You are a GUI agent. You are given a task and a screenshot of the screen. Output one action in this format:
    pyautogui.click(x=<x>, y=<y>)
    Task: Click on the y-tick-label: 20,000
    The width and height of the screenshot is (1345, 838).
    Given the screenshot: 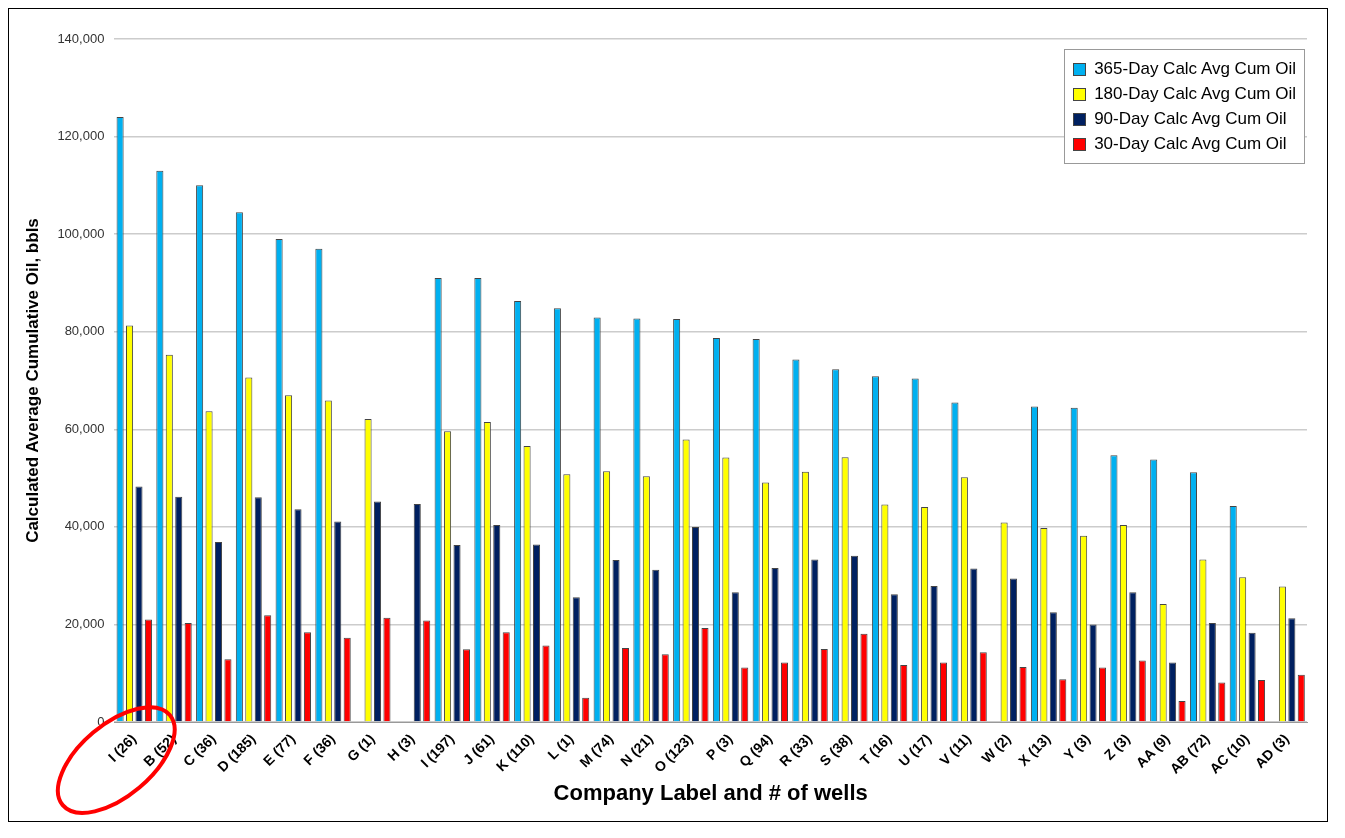 What is the action you would take?
    pyautogui.click(x=84, y=624)
    